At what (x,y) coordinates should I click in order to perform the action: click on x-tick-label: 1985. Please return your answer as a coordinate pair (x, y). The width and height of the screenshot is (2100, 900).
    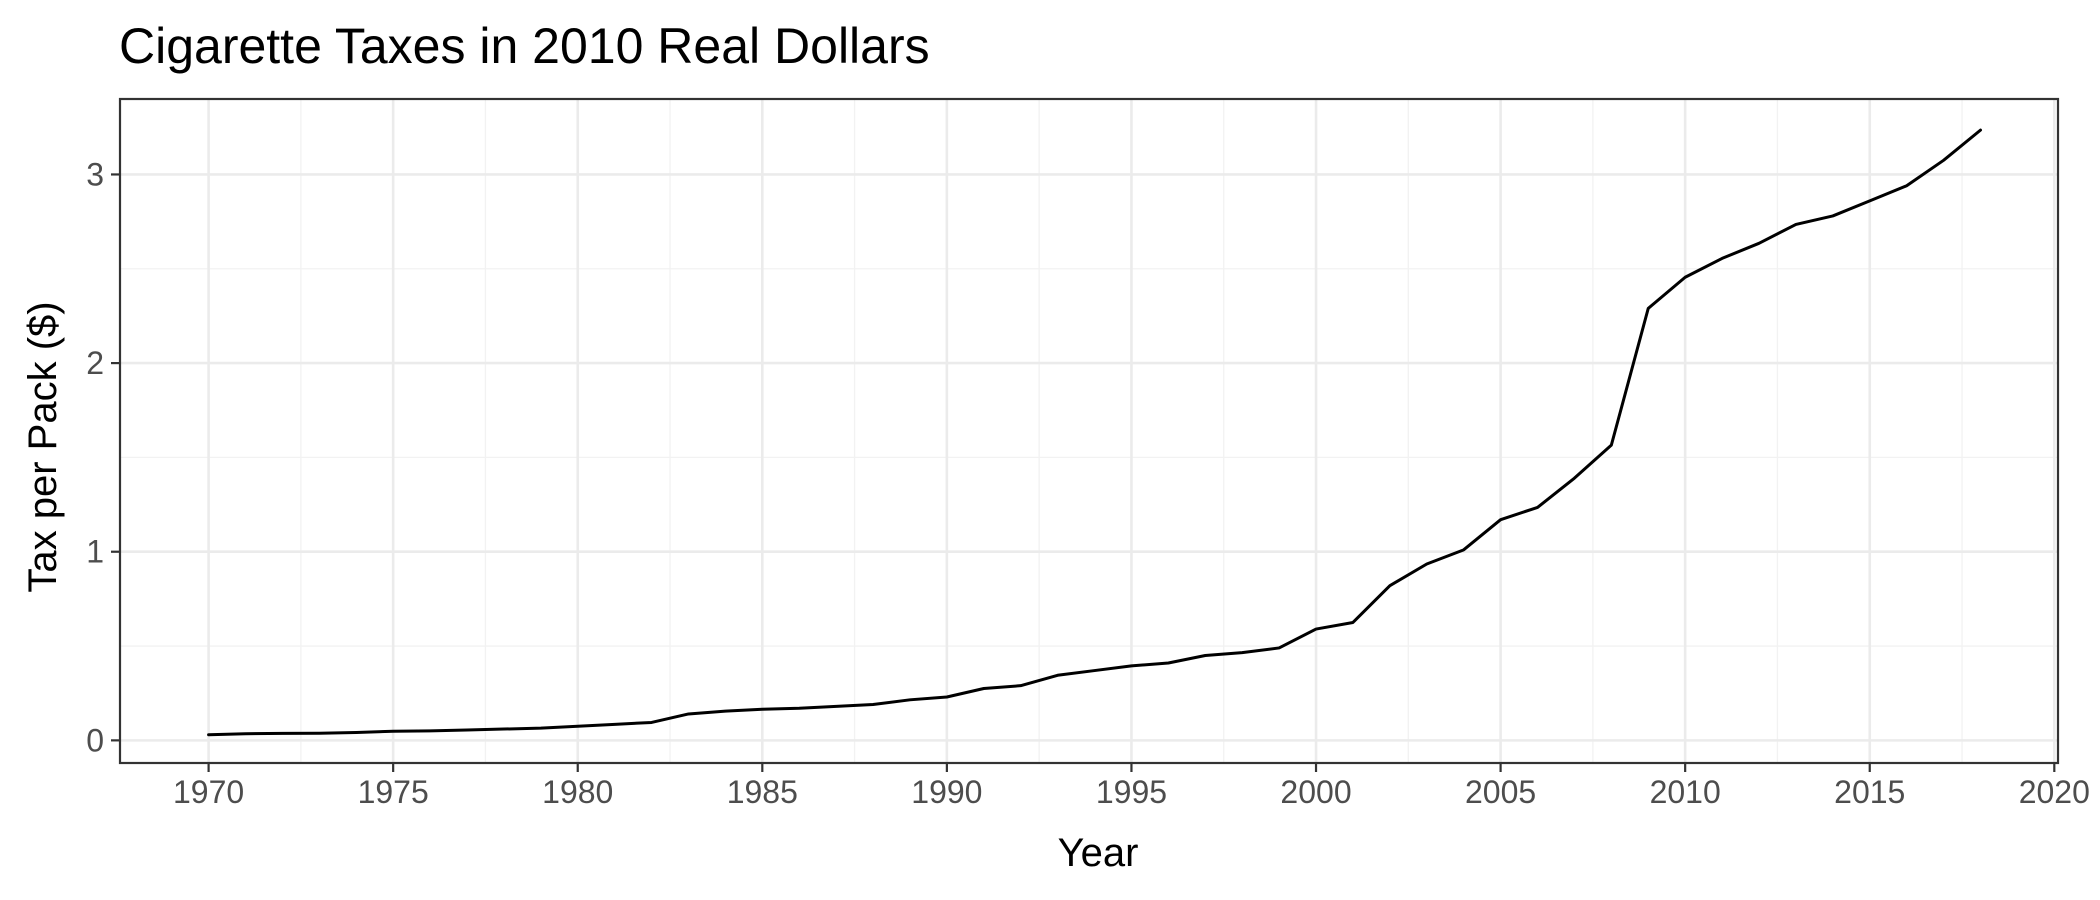
    Looking at the image, I should click on (762, 792).